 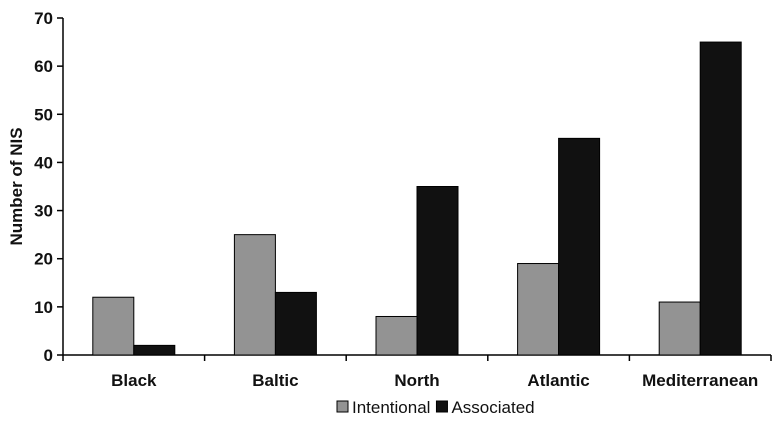 What do you see at coordinates (342, 406) in the screenshot?
I see `legend-swatch-intentional` at bounding box center [342, 406].